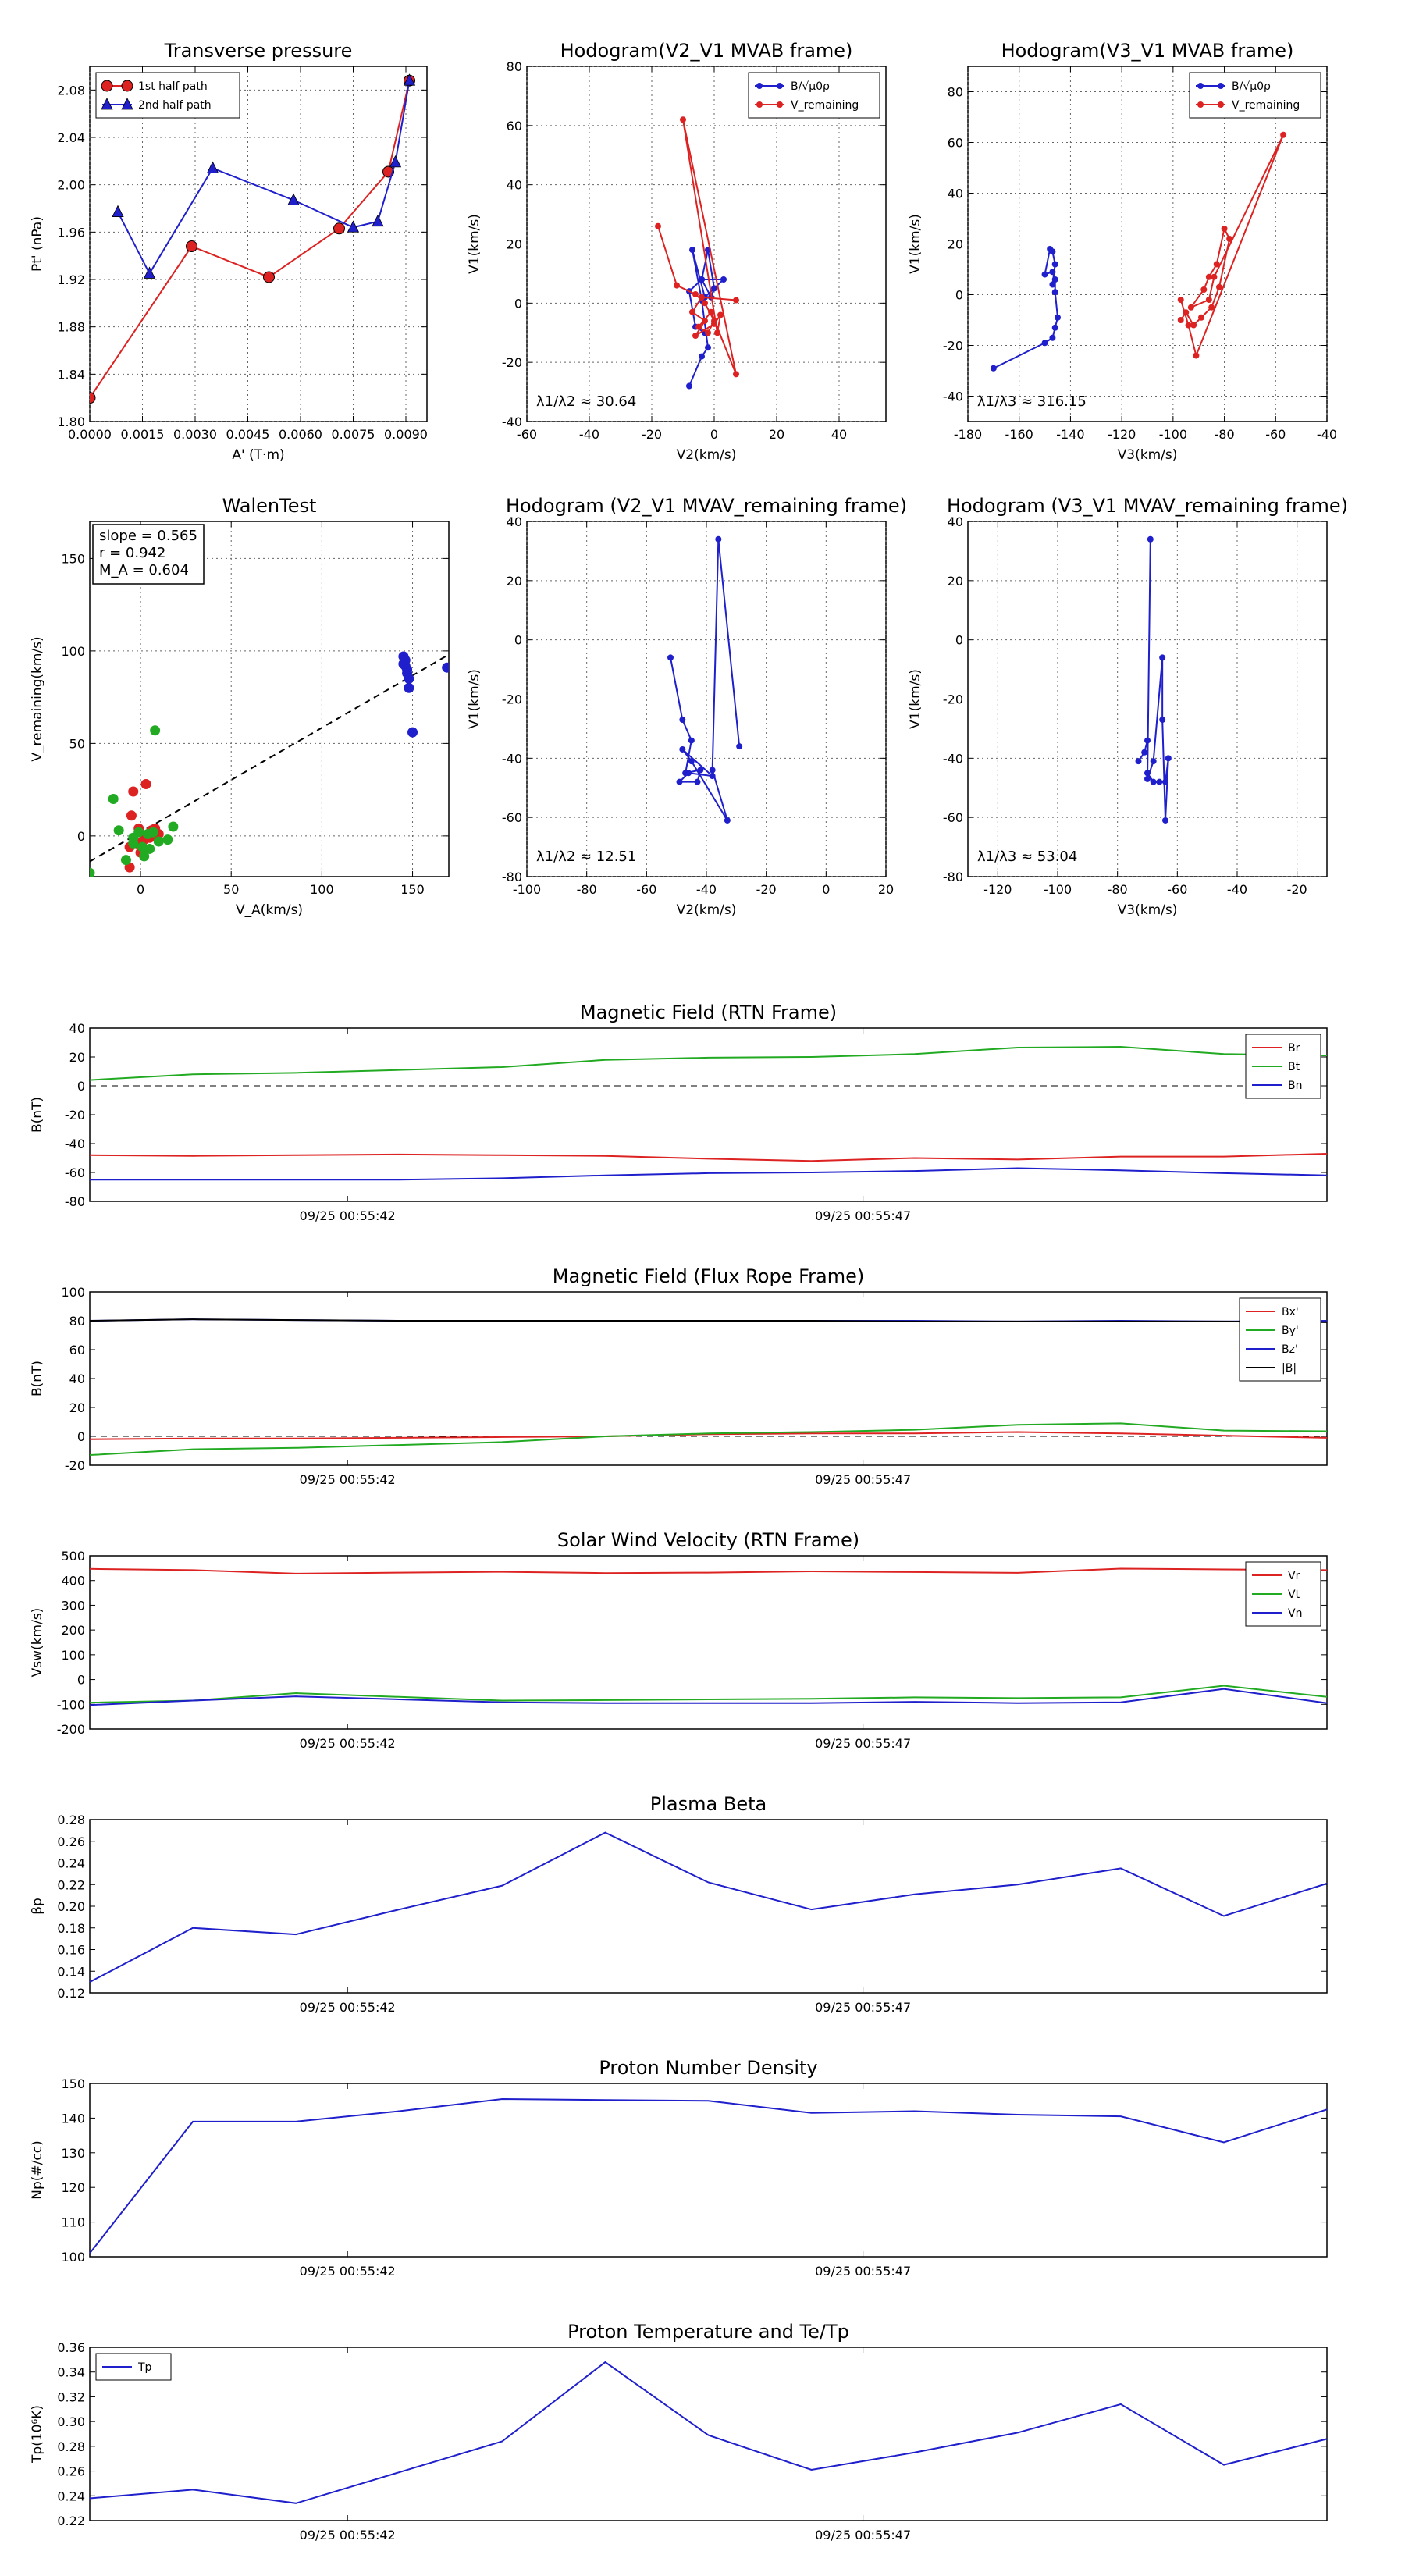 This screenshot has width=1405, height=2576. I want to click on bfield-xtick-label: 09/25 00:55:47, so click(863, 1215).